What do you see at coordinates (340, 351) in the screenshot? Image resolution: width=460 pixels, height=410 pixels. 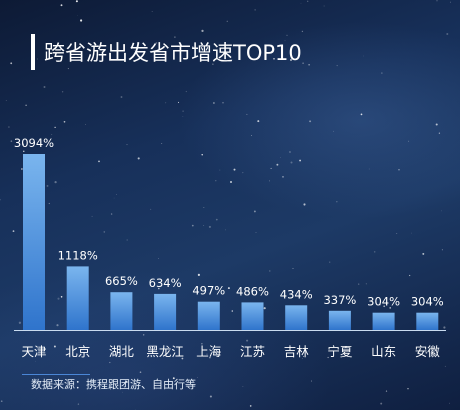 I see `category-label-7: 宁夏` at bounding box center [340, 351].